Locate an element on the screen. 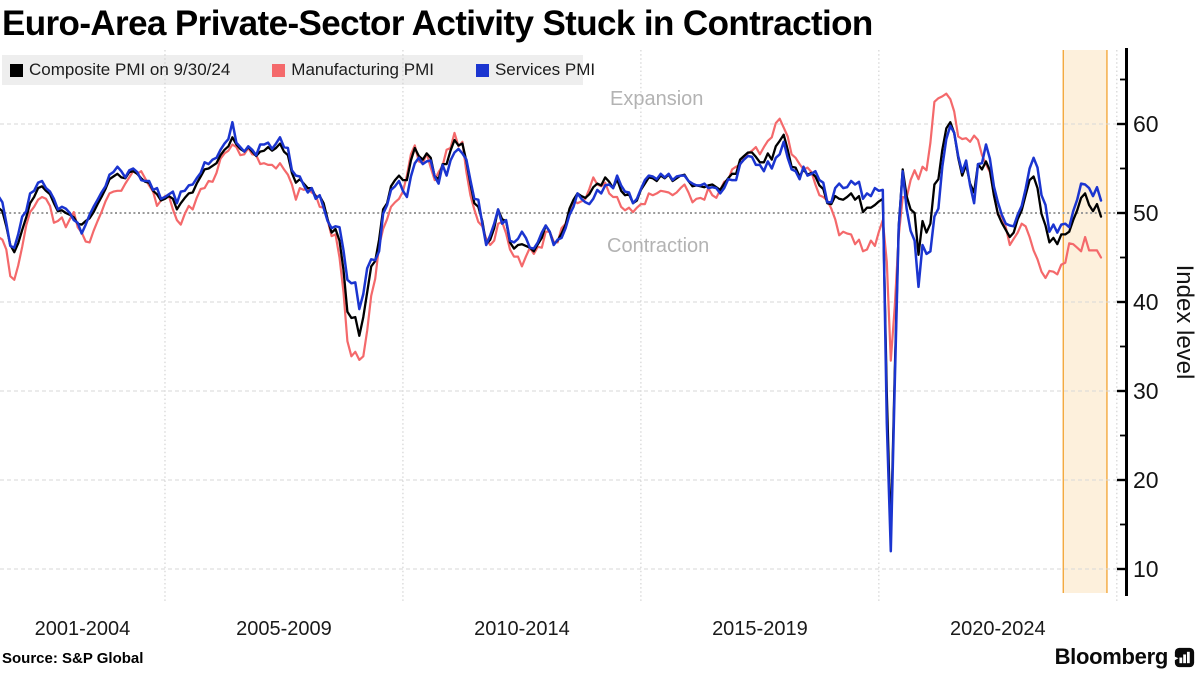 The width and height of the screenshot is (1200, 675). legend-item-manufacturing: Manufacturing PMI is located at coordinates (353, 70).